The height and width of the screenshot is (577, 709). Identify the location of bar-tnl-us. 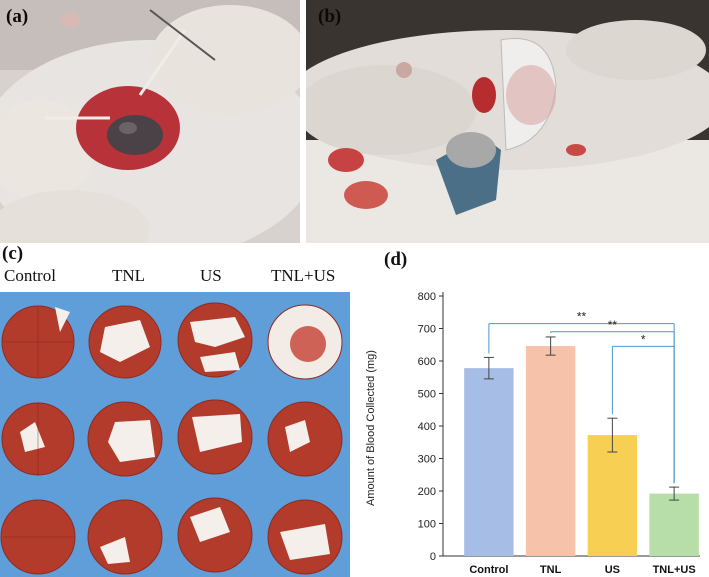
(674, 524).